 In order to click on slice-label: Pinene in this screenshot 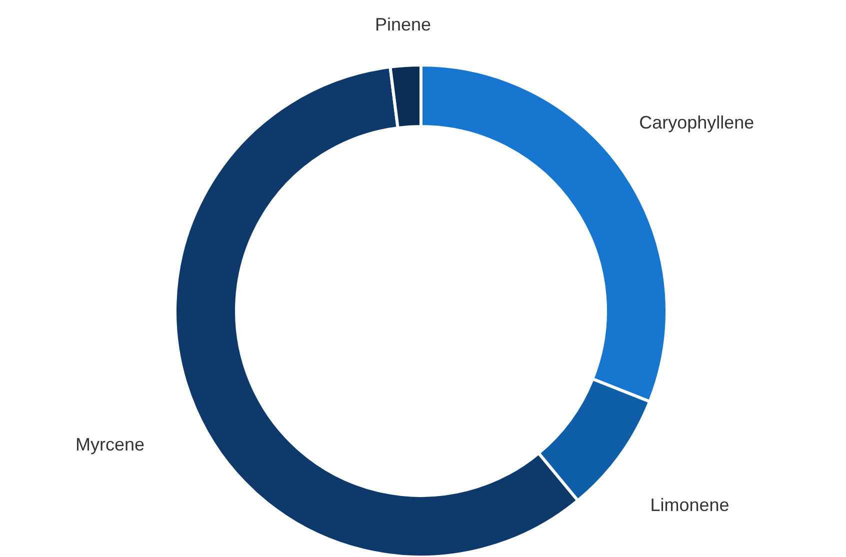, I will do `click(403, 24)`.